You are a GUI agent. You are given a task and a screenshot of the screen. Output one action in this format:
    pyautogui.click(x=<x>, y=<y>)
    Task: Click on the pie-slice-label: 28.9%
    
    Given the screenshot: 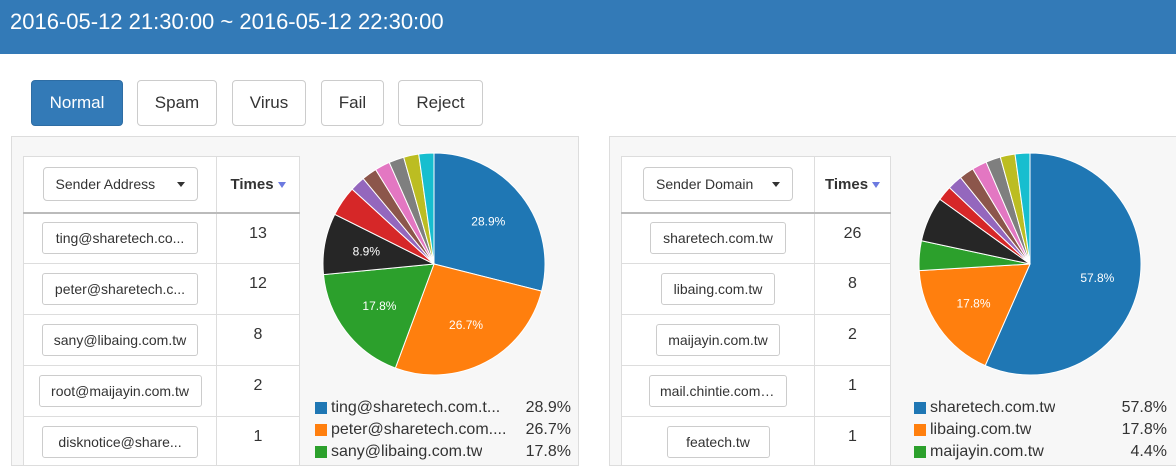 What is the action you would take?
    pyautogui.click(x=488, y=222)
    